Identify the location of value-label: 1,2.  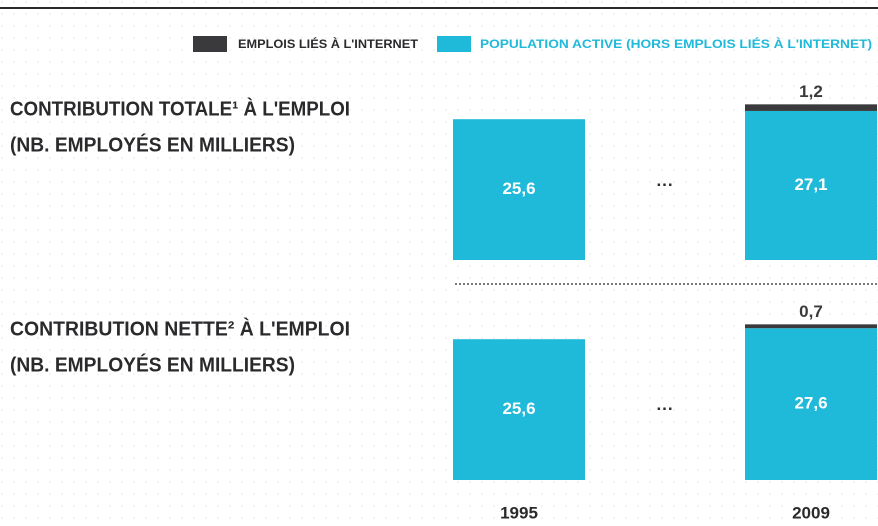
(811, 91).